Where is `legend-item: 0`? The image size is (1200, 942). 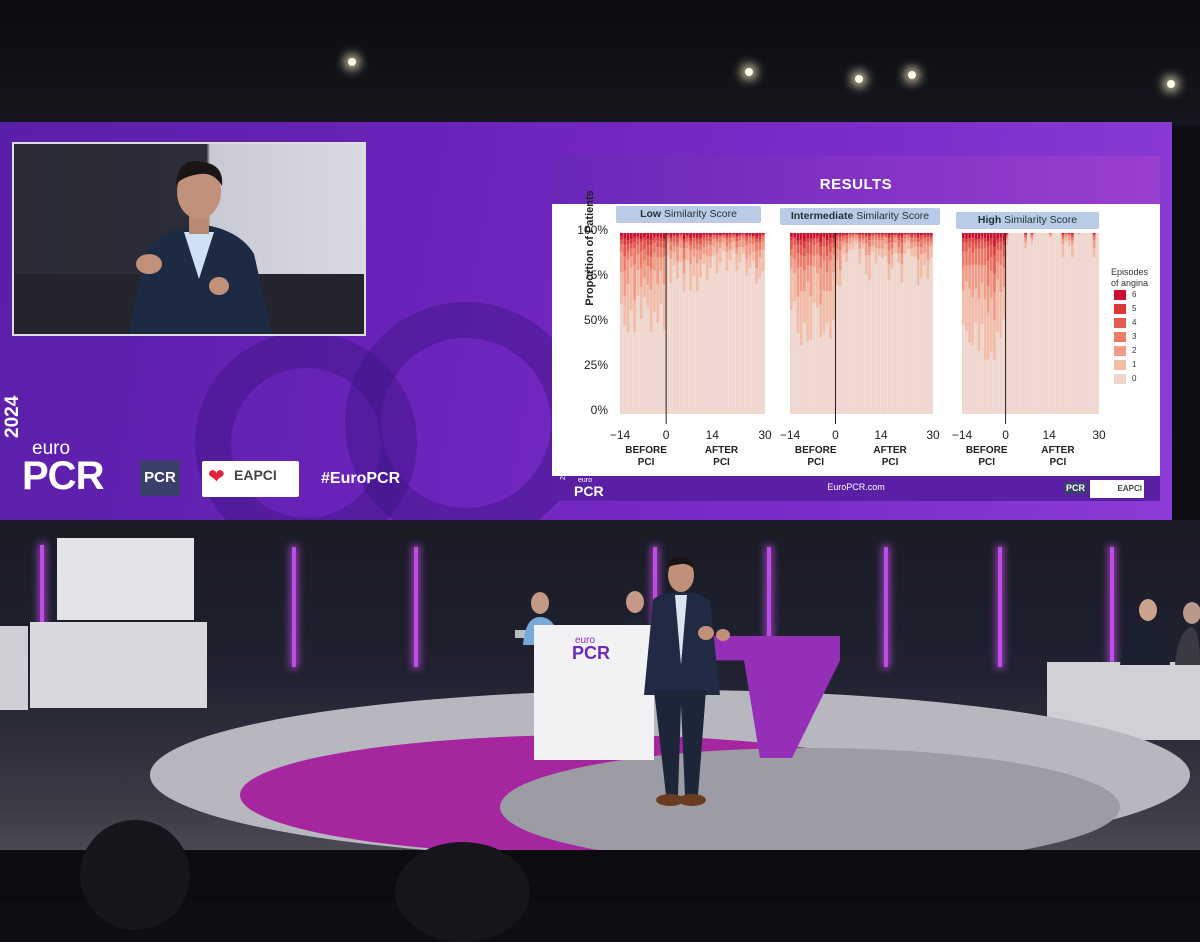 legend-item: 0 is located at coordinates (1129, 379).